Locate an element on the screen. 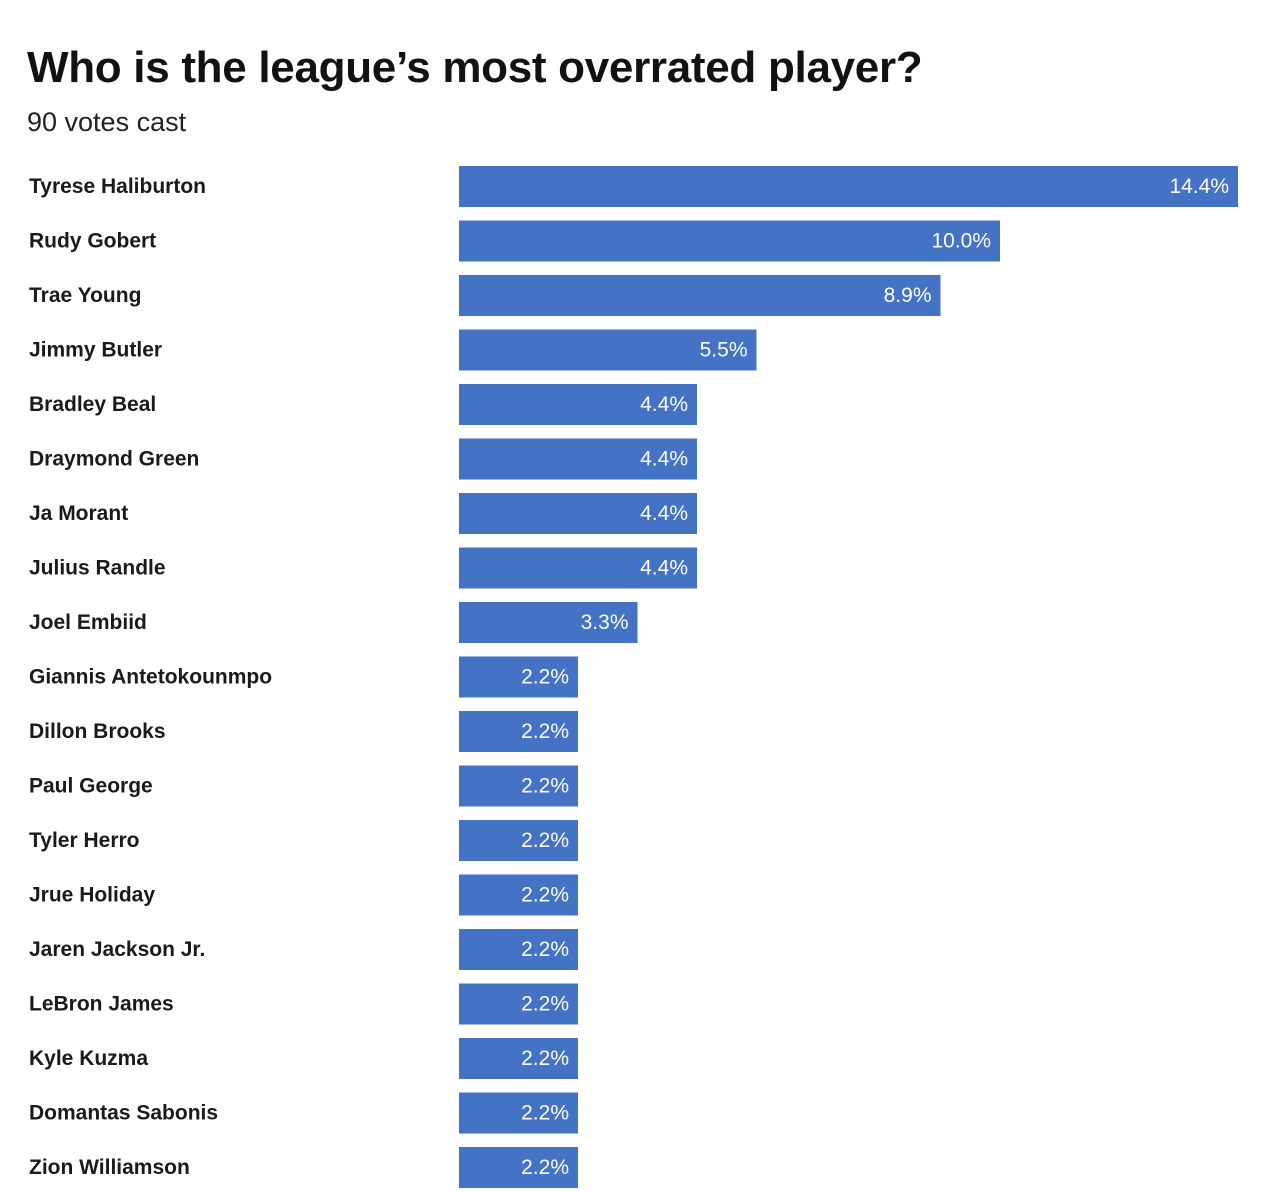 This screenshot has width=1280, height=1191. category-label: Jimmy Butler is located at coordinates (95, 350).